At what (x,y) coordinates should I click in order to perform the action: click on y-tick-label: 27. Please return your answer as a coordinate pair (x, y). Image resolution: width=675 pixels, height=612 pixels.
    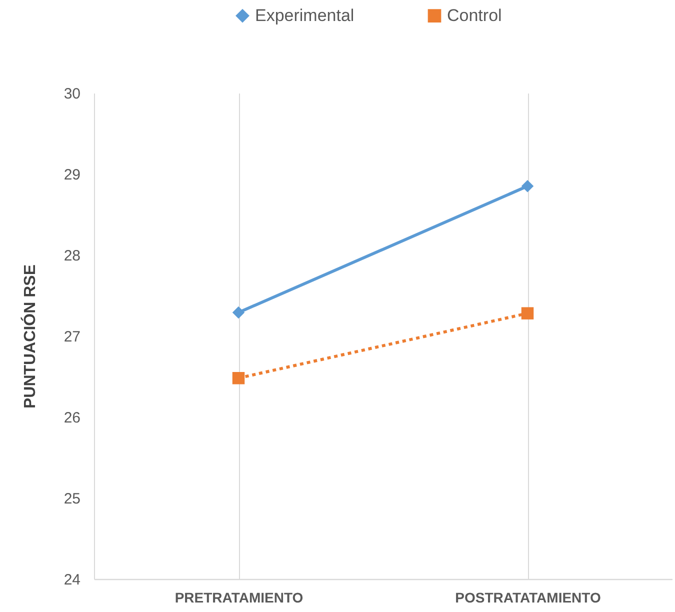
    Looking at the image, I should click on (72, 337).